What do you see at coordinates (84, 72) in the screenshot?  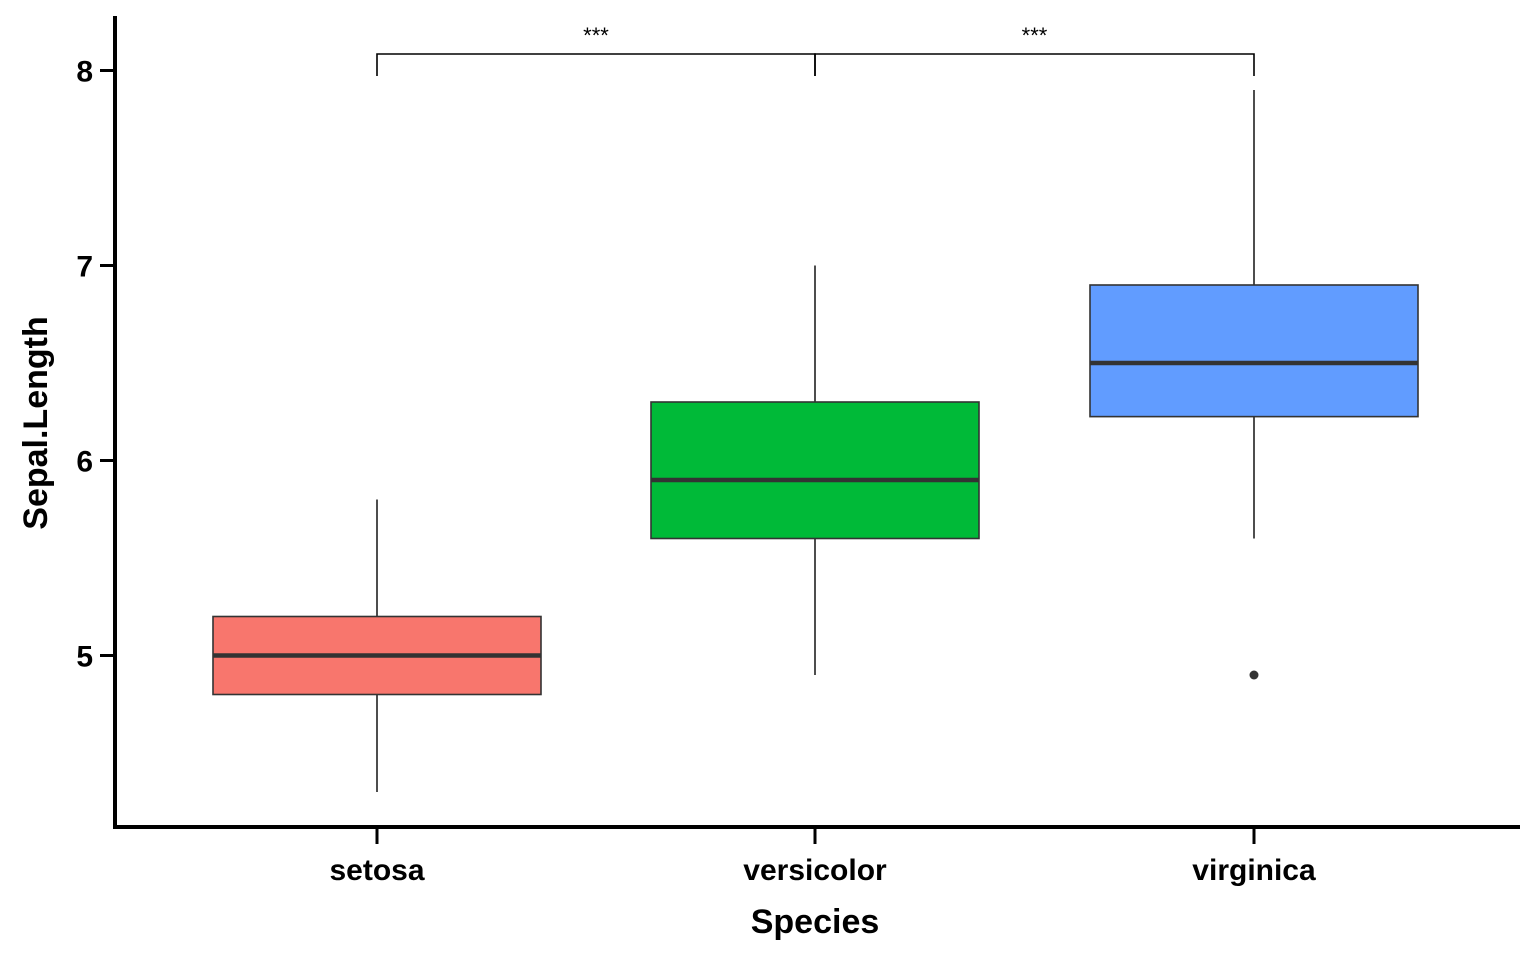 I see `y-tick-label: 8` at bounding box center [84, 72].